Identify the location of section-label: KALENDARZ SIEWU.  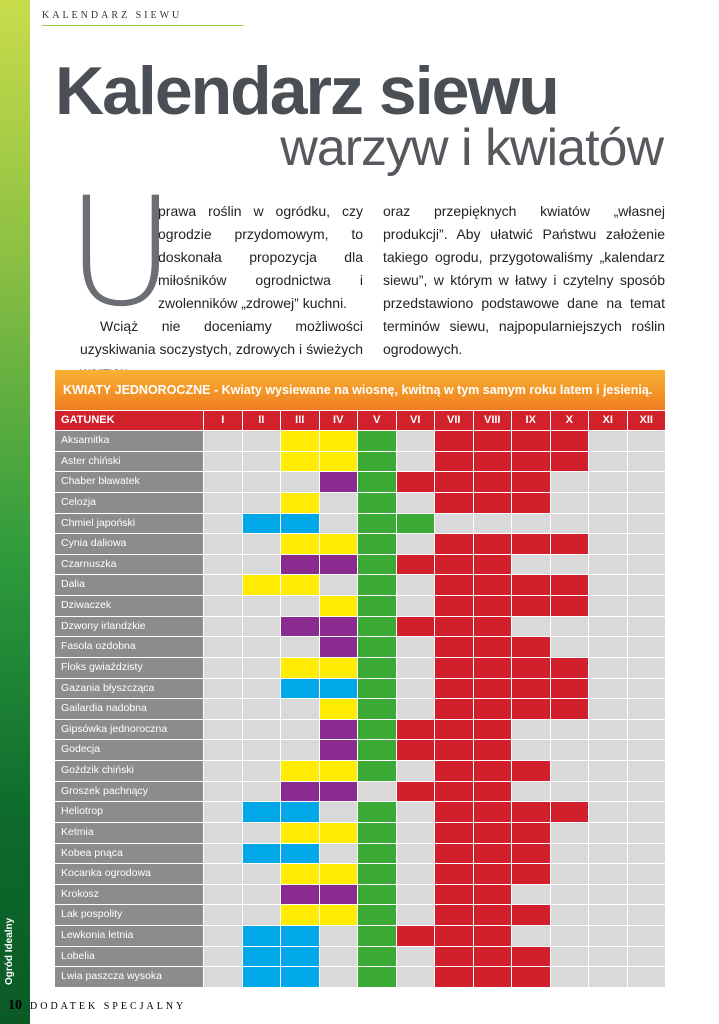
(142, 18).